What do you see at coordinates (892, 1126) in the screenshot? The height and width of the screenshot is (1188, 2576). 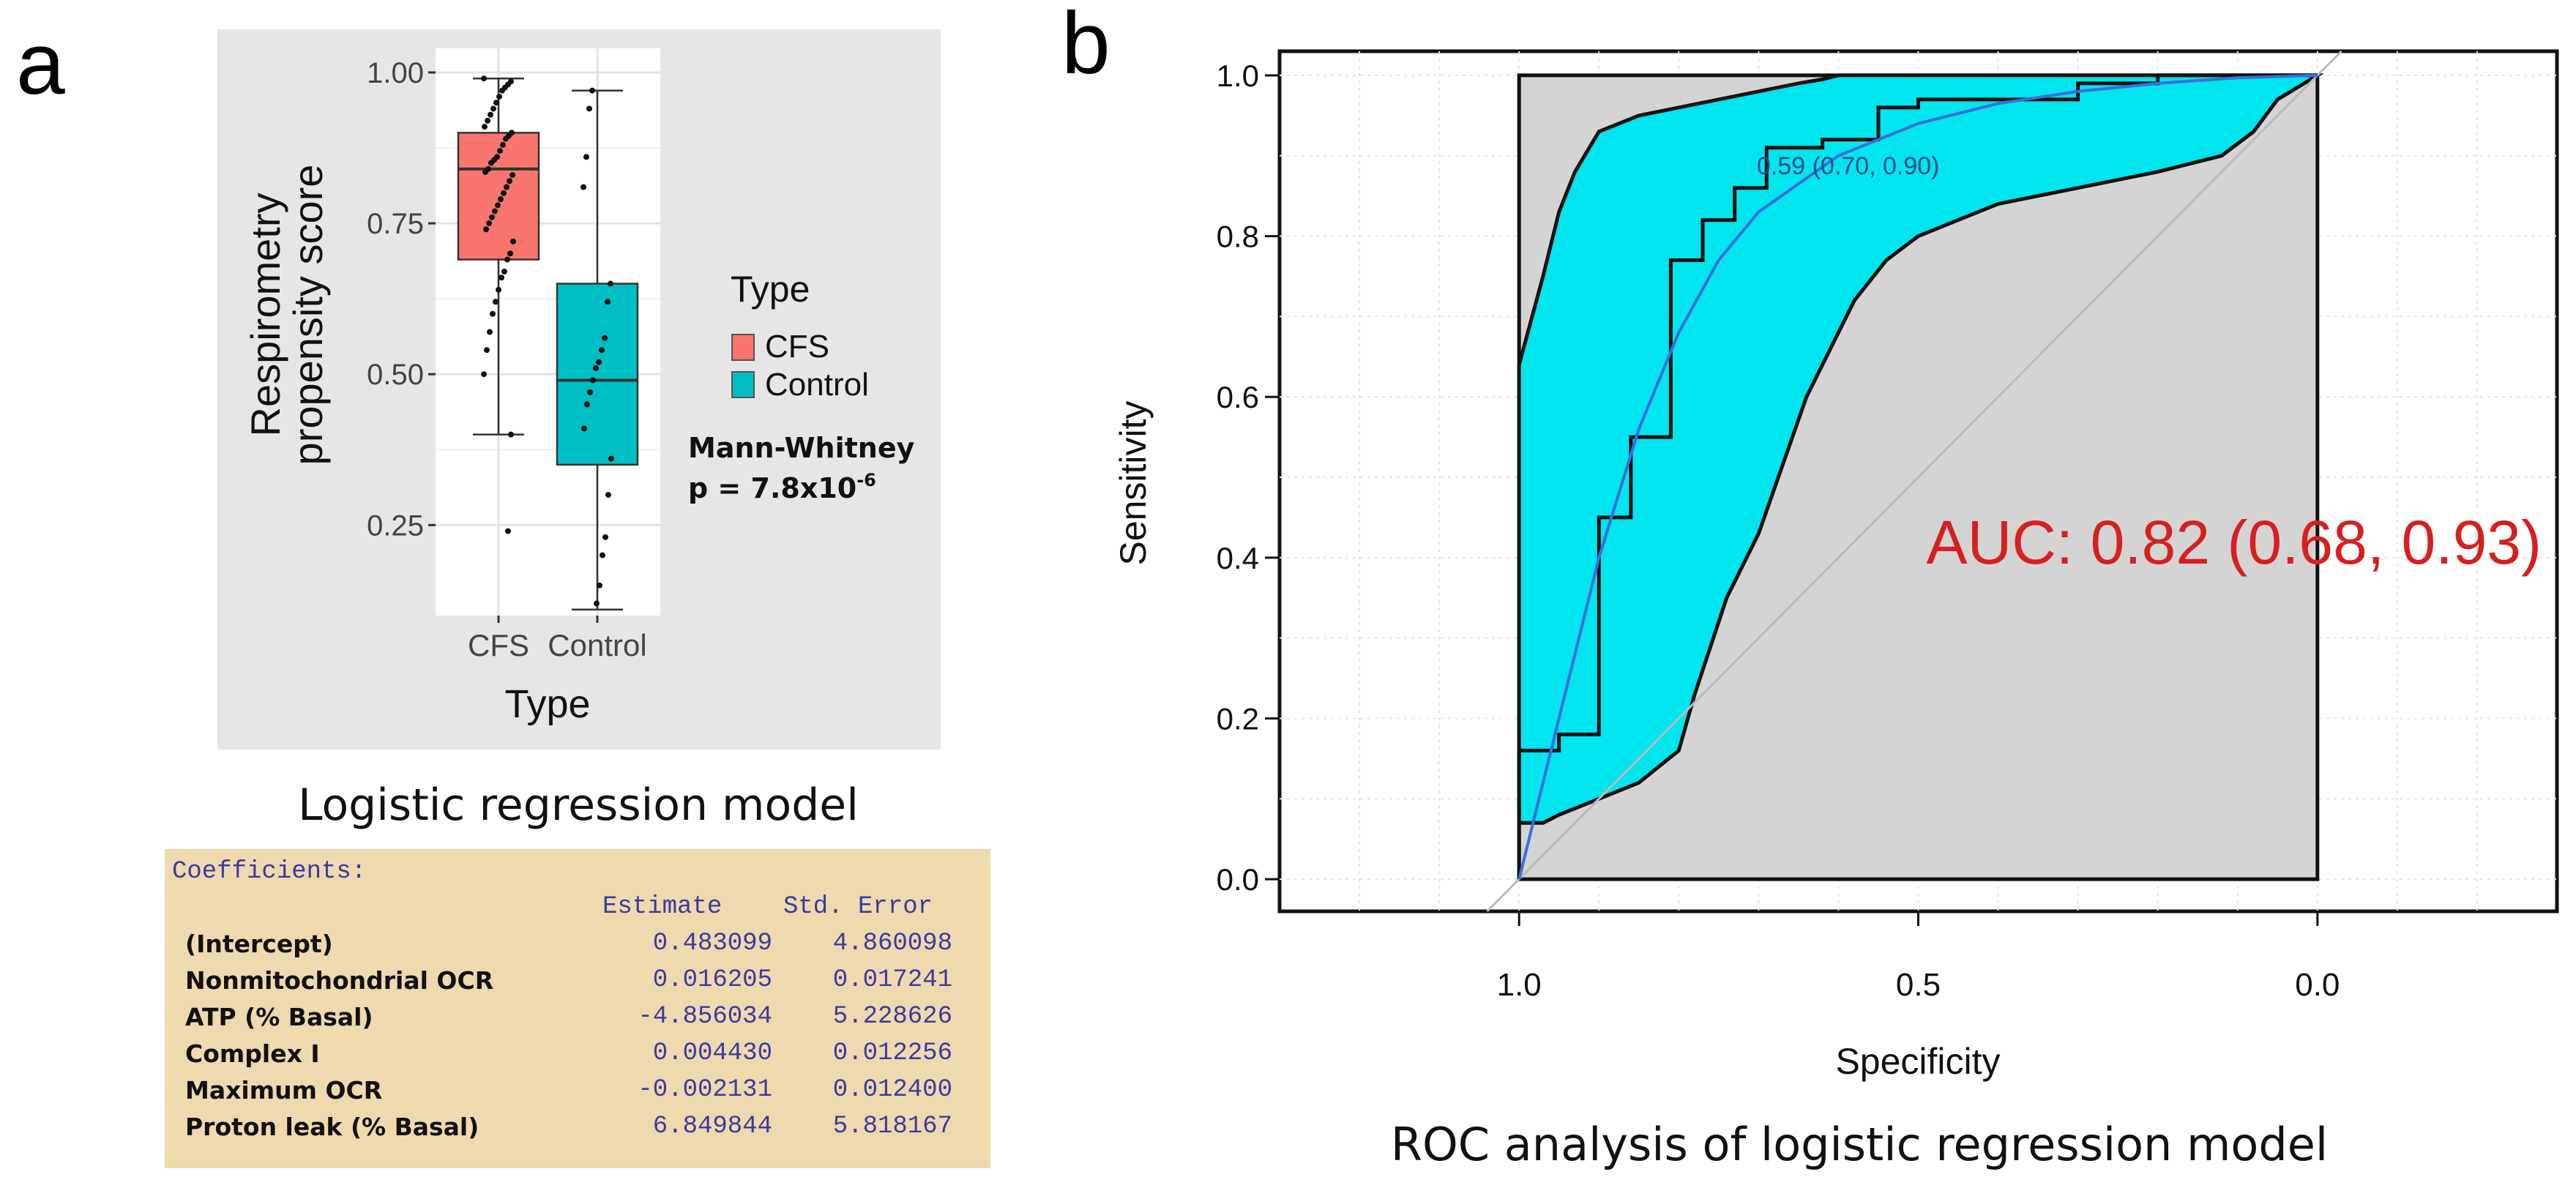 I see `coef-std-error: 5.818167` at bounding box center [892, 1126].